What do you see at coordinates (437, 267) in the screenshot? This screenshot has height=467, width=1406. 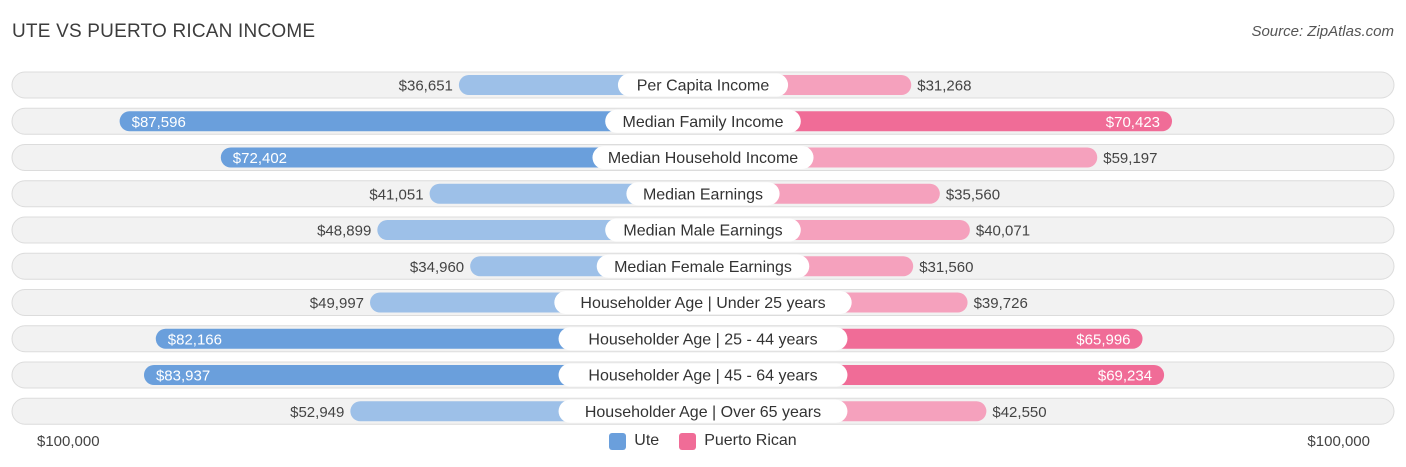 I see `value-label-ute: $34,960` at bounding box center [437, 267].